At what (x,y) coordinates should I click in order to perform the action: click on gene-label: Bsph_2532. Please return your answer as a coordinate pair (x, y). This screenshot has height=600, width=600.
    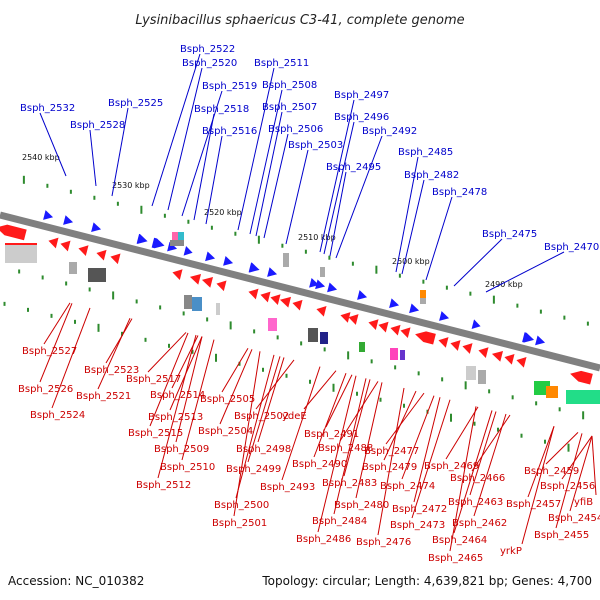
    Looking at the image, I should click on (47, 108).